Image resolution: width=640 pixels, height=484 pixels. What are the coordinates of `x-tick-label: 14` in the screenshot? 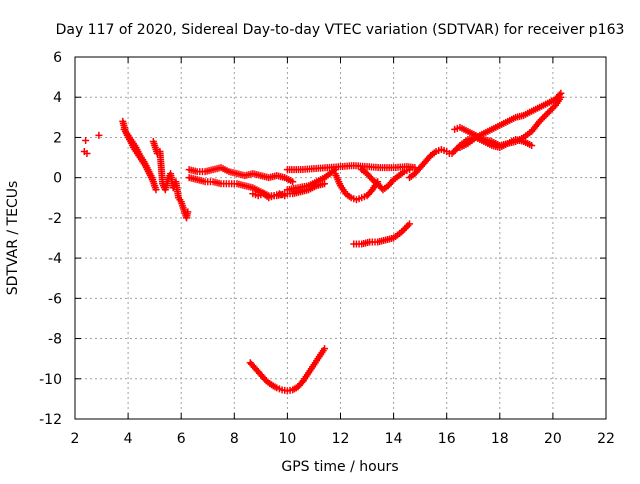 It's located at (394, 439).